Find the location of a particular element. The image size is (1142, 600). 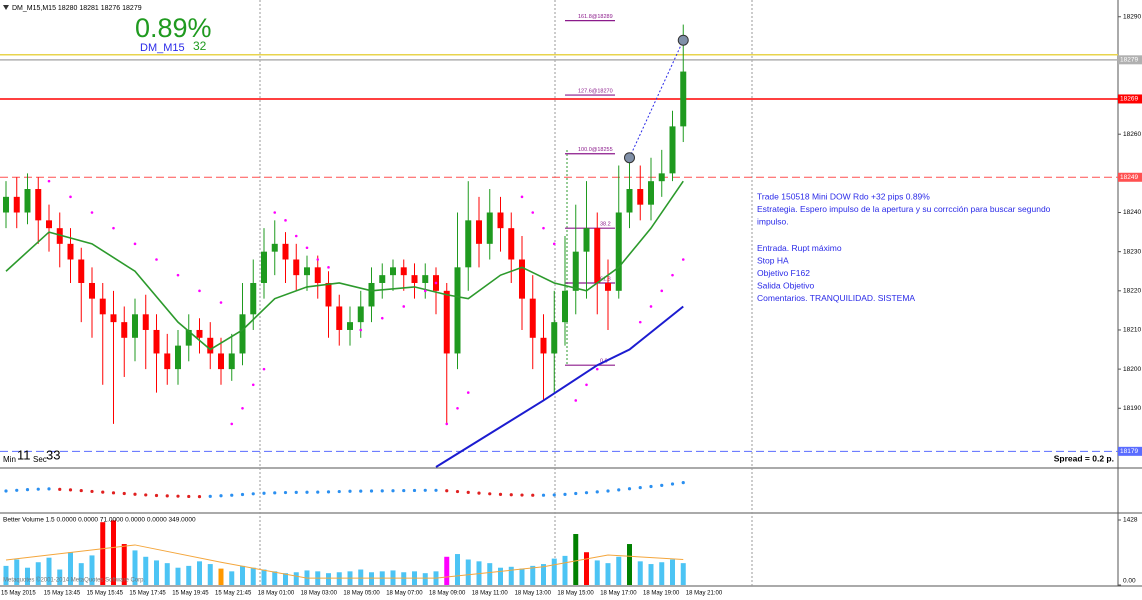

note-line: Objetivo F162 is located at coordinates (783, 273).